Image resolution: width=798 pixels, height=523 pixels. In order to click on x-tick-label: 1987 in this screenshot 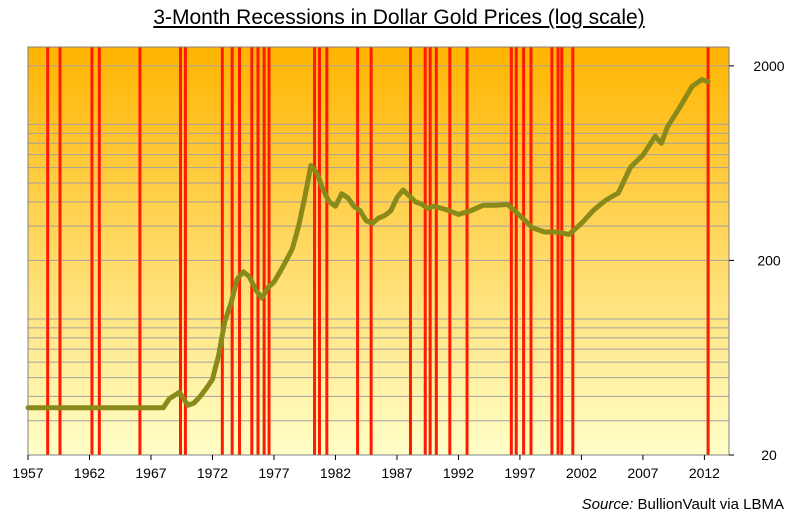, I will do `click(396, 473)`.